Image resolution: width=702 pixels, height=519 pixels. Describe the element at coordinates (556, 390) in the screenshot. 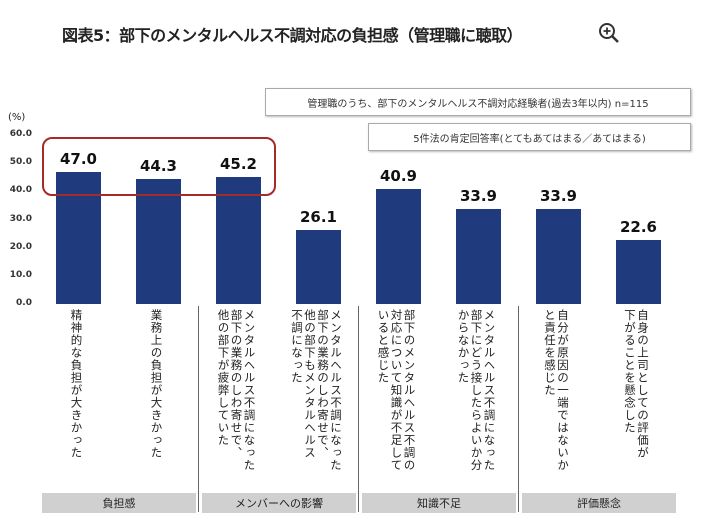

I see `category-label: 自分が原因の一端ではないか と責任を感じた` at that location.